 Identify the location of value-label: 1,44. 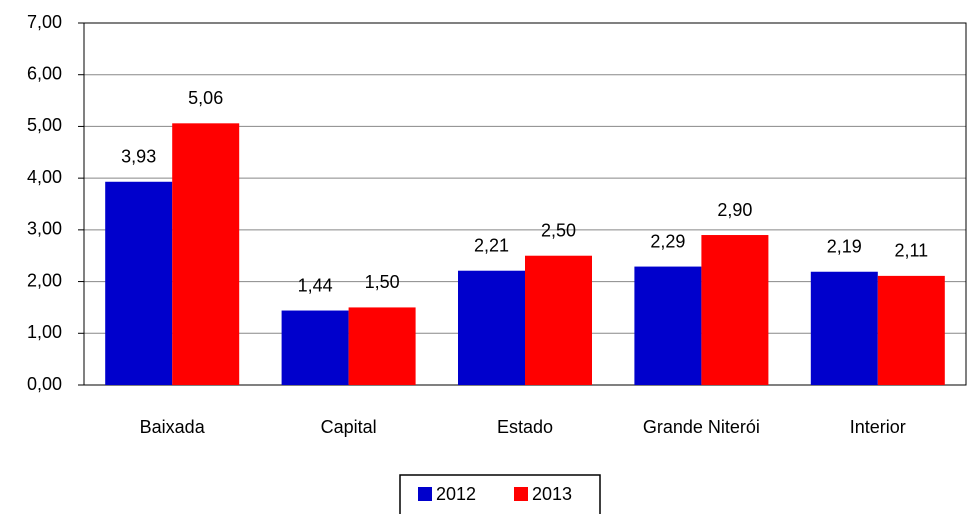
(315, 285).